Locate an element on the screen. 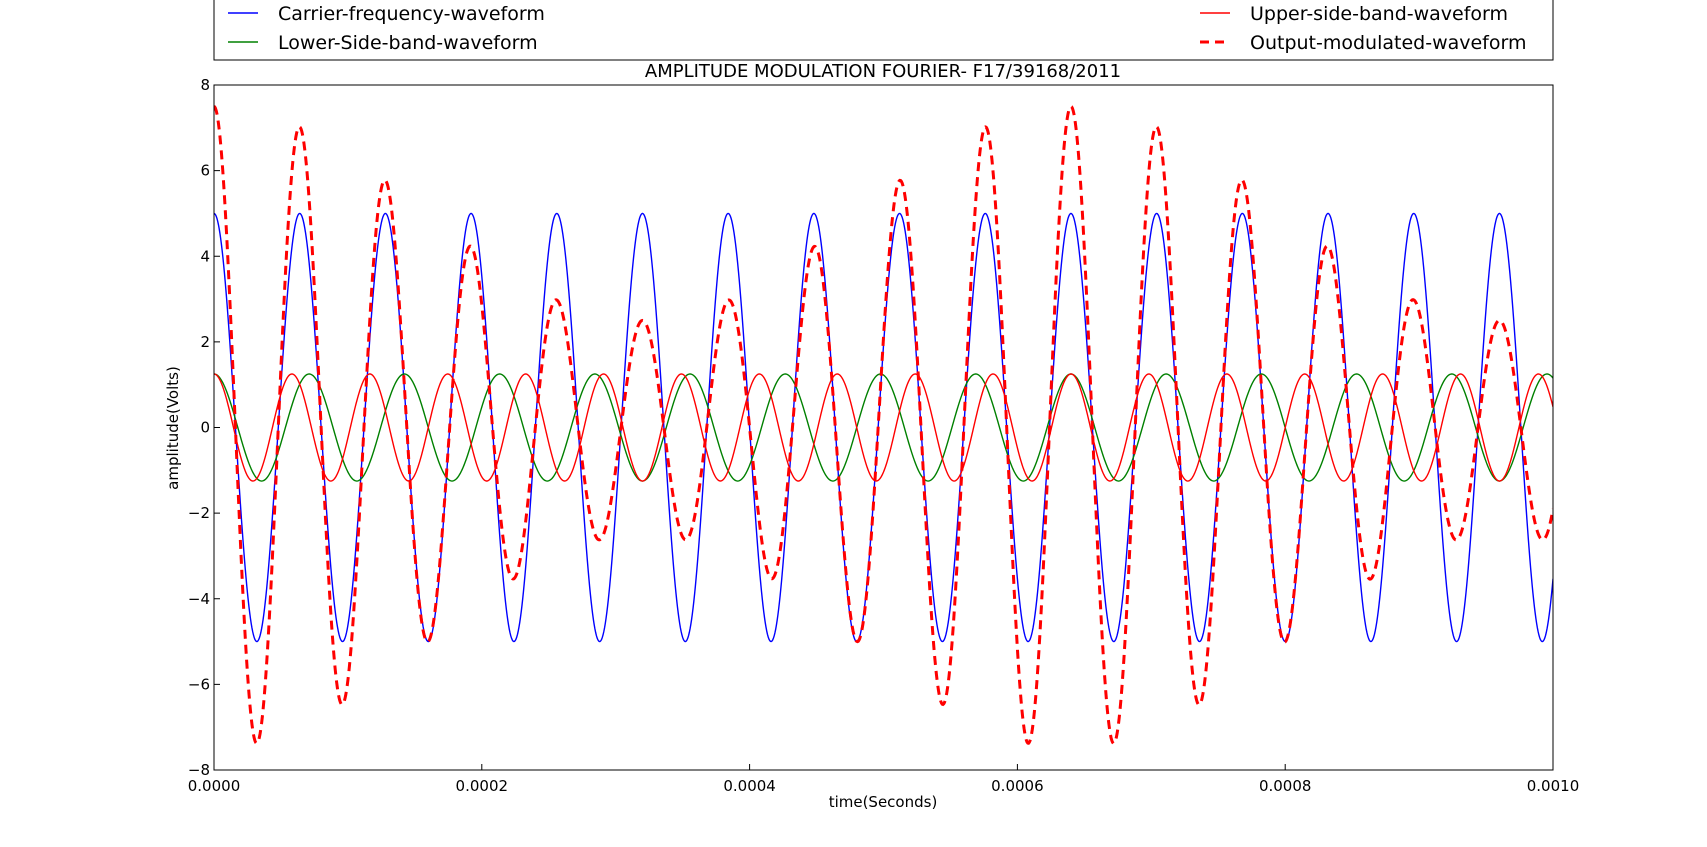  series-line-lsb is located at coordinates (883, 427).